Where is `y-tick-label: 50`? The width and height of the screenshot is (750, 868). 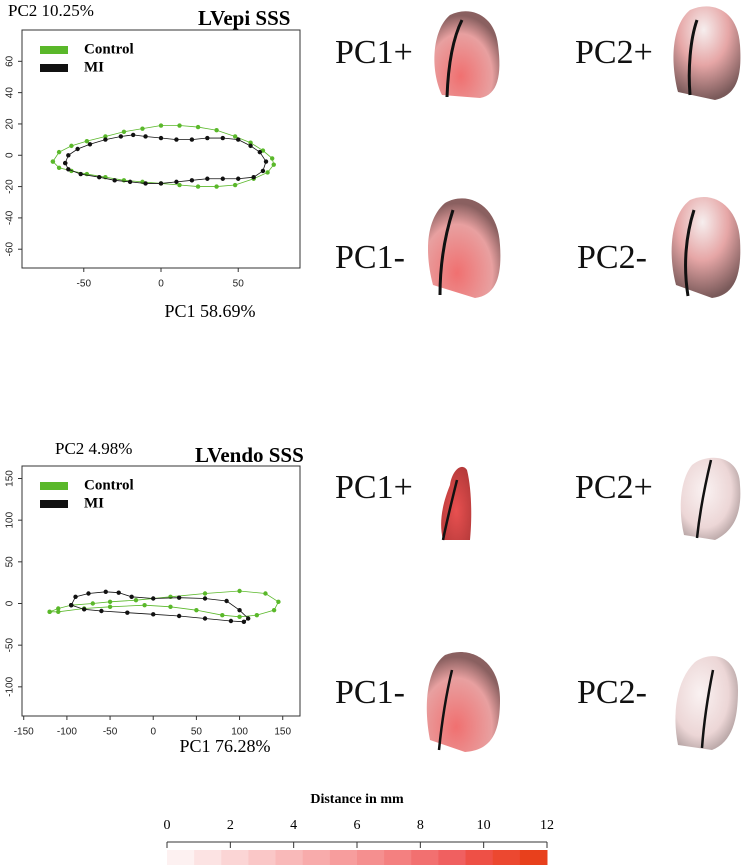
y-tick-label: 50 is located at coordinates (10, 562).